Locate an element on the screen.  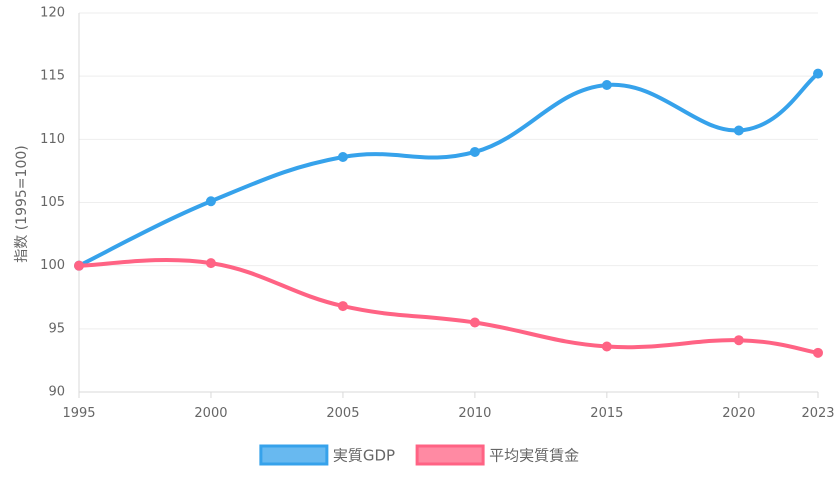
x-tick-label: 2010 is located at coordinates (474, 413).